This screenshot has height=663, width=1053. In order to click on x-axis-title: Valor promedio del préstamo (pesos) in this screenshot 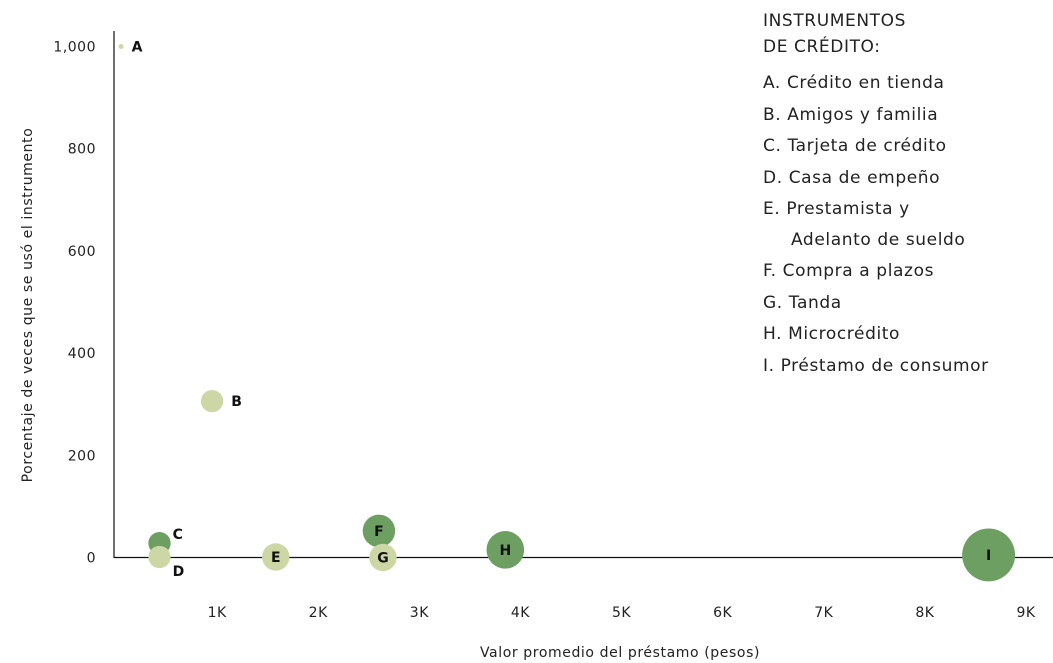, I will do `click(620, 653)`.